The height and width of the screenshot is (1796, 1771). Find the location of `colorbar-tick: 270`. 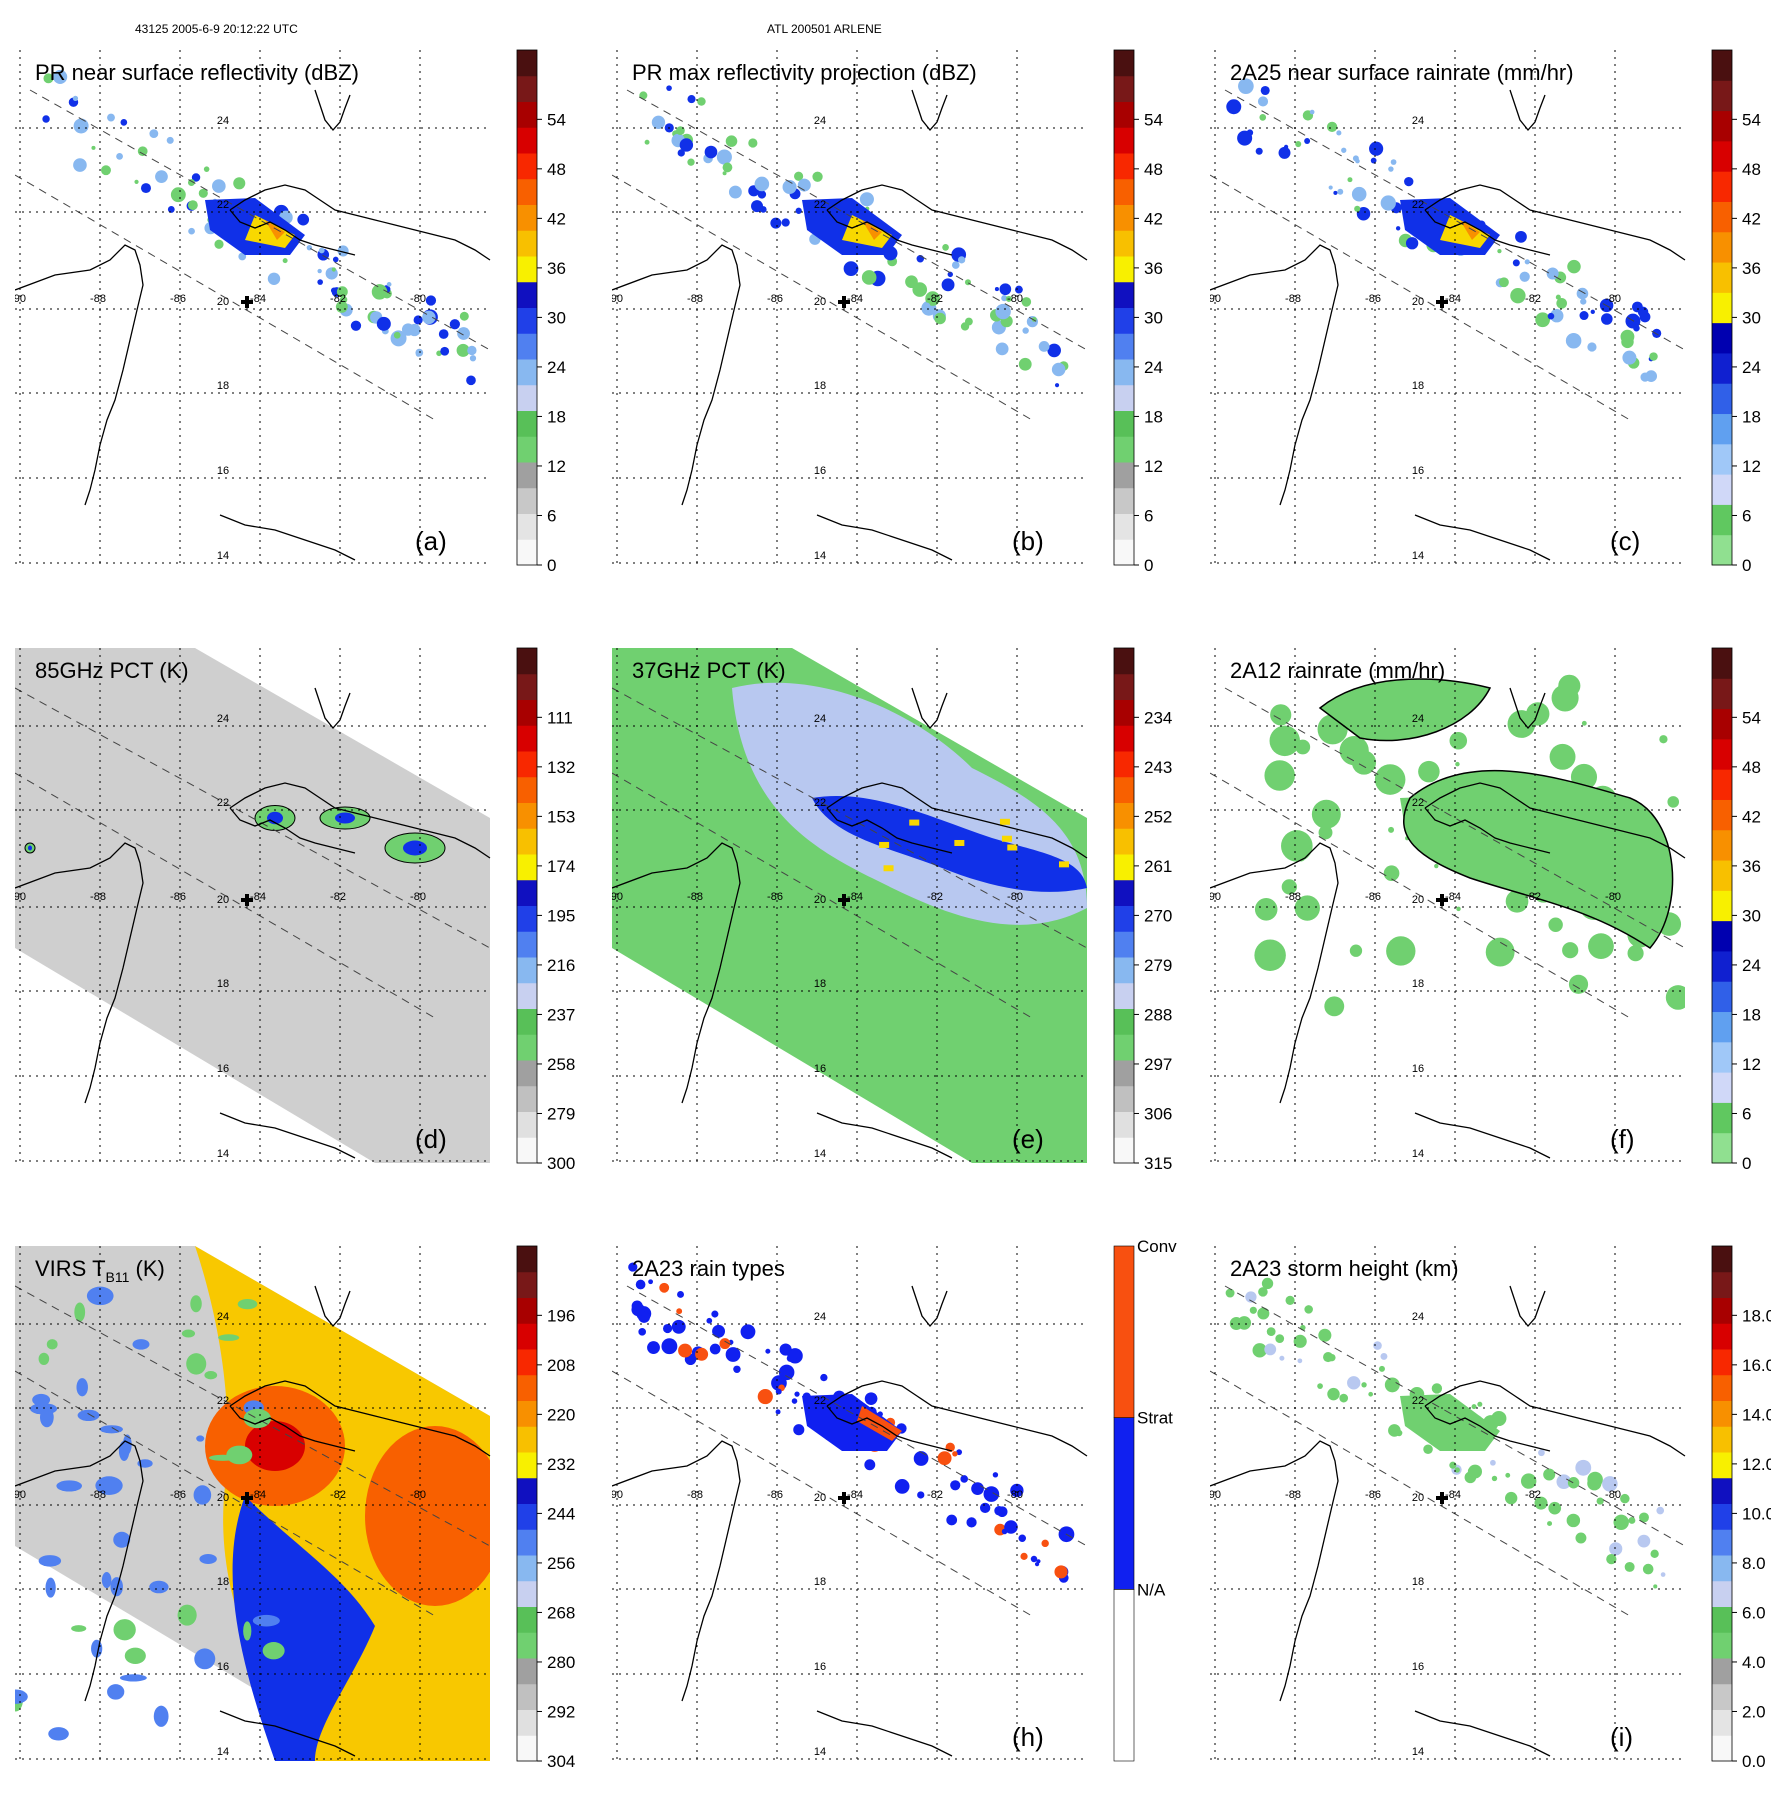

colorbar-tick: 270 is located at coordinates (1158, 915).